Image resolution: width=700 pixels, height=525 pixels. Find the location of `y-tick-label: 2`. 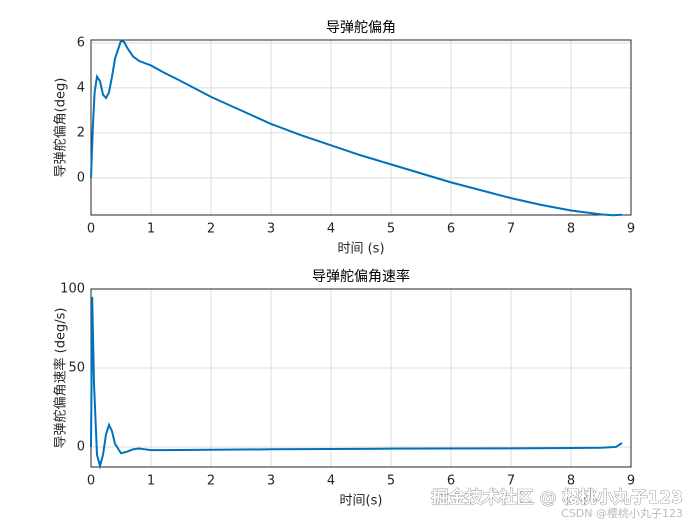

y-tick-label: 2 is located at coordinates (81, 132).